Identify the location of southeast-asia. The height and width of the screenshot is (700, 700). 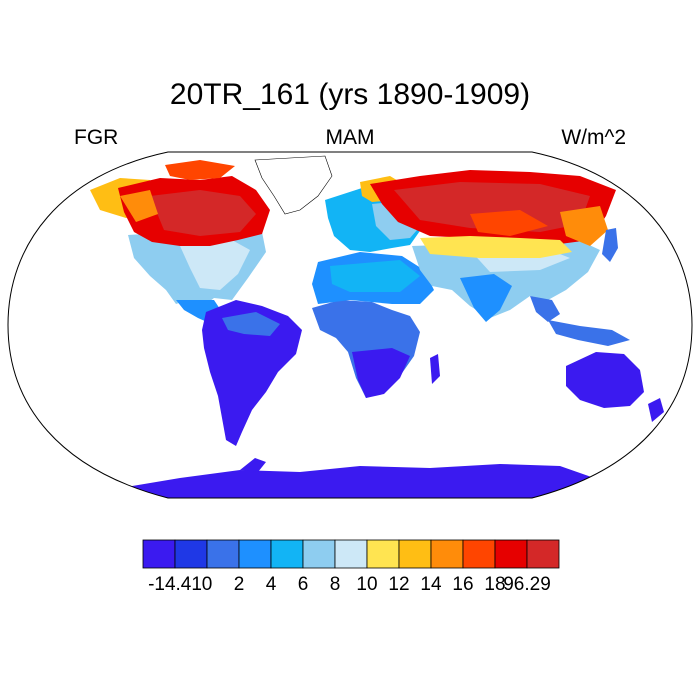
(545, 309).